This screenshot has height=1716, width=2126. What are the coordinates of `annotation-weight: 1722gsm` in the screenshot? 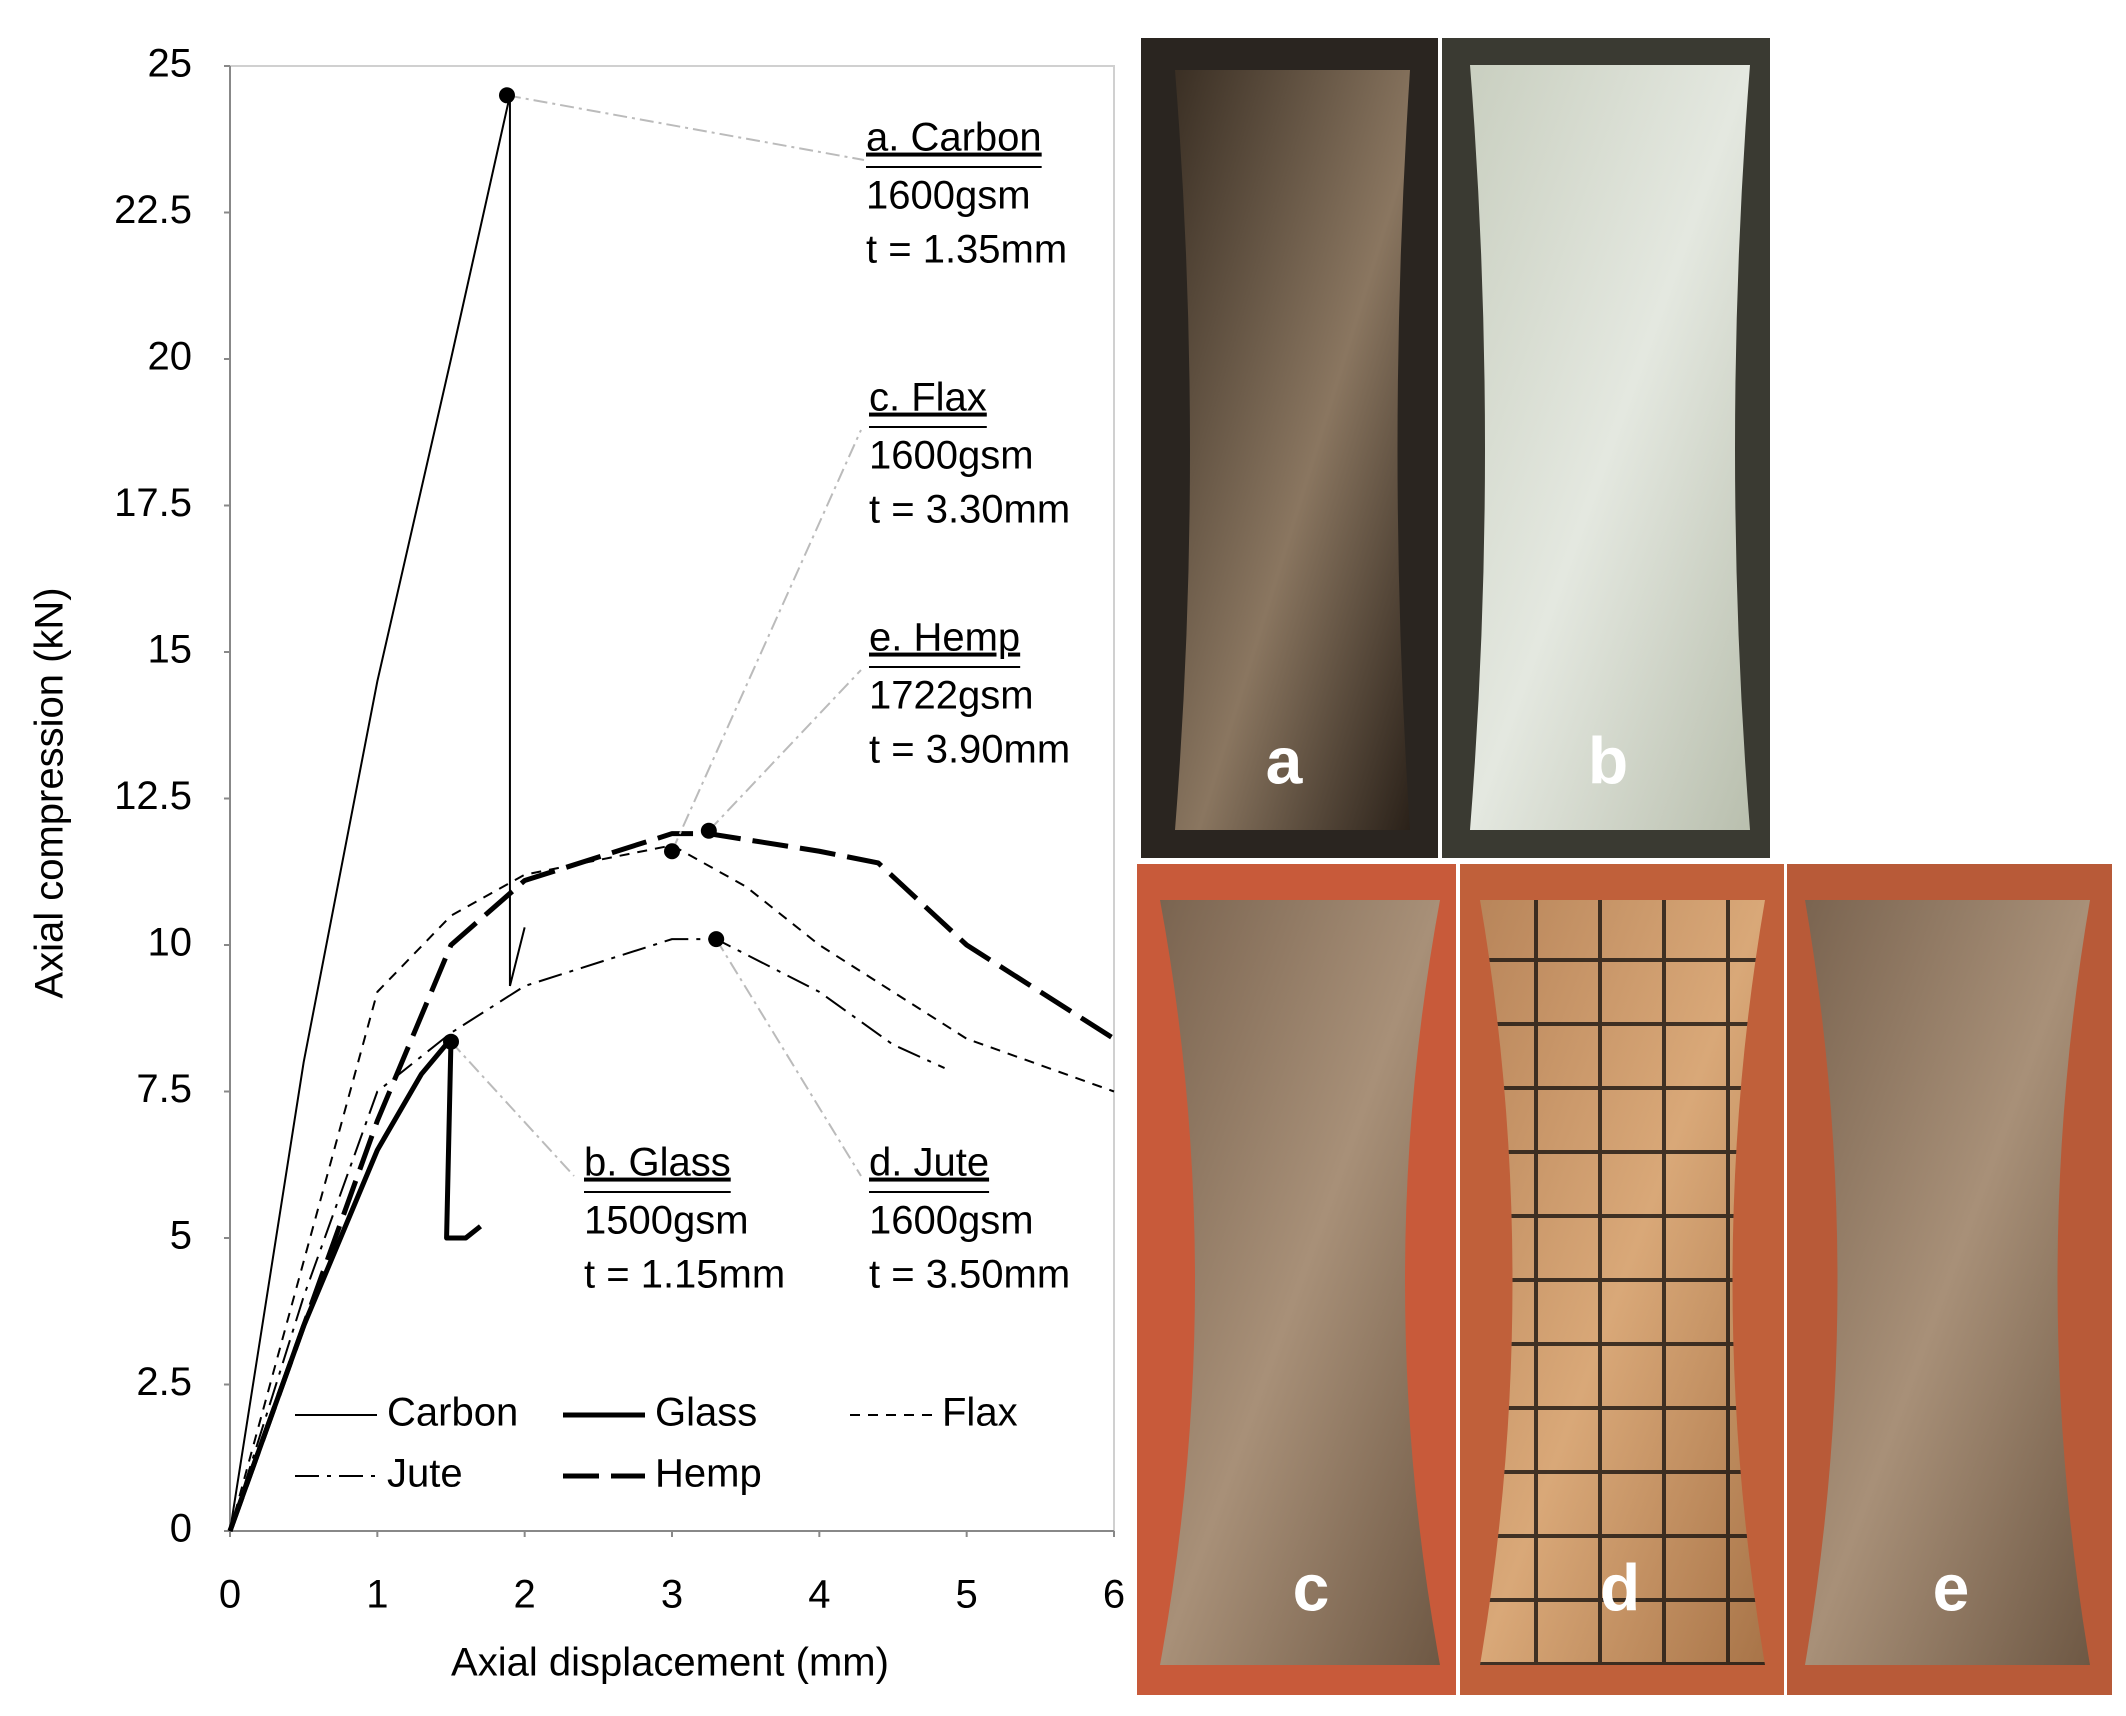 It's located at (951, 696).